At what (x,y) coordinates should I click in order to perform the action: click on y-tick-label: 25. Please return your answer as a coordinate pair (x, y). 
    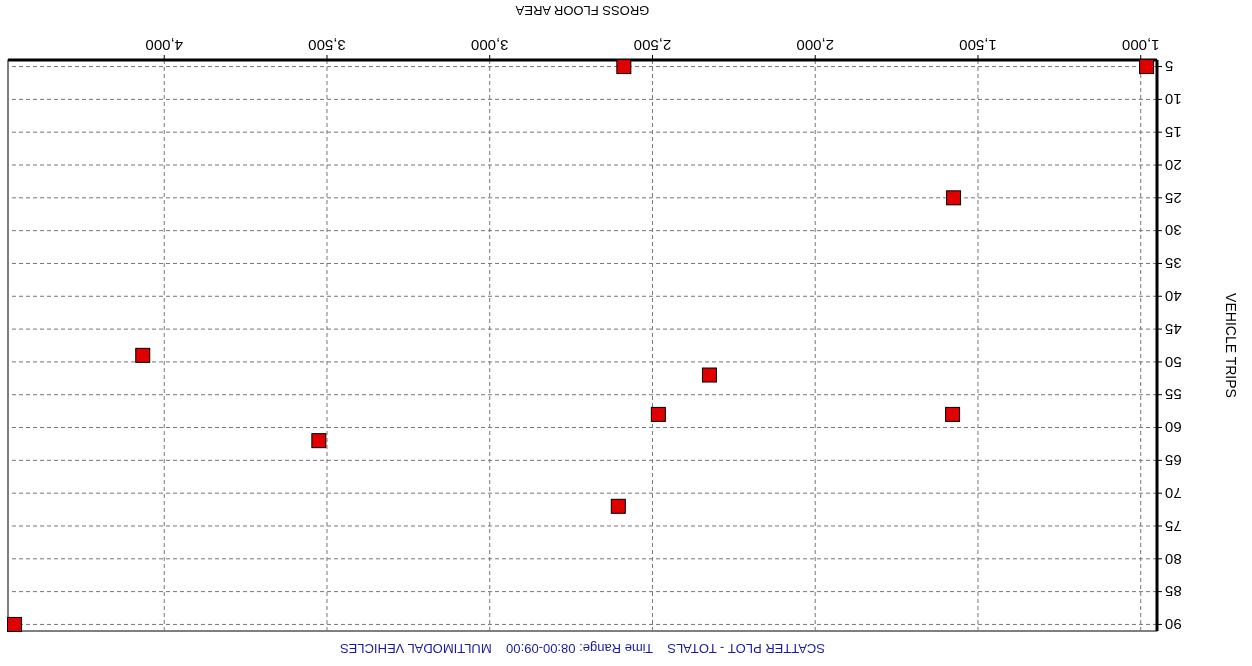
    Looking at the image, I should click on (1173, 198).